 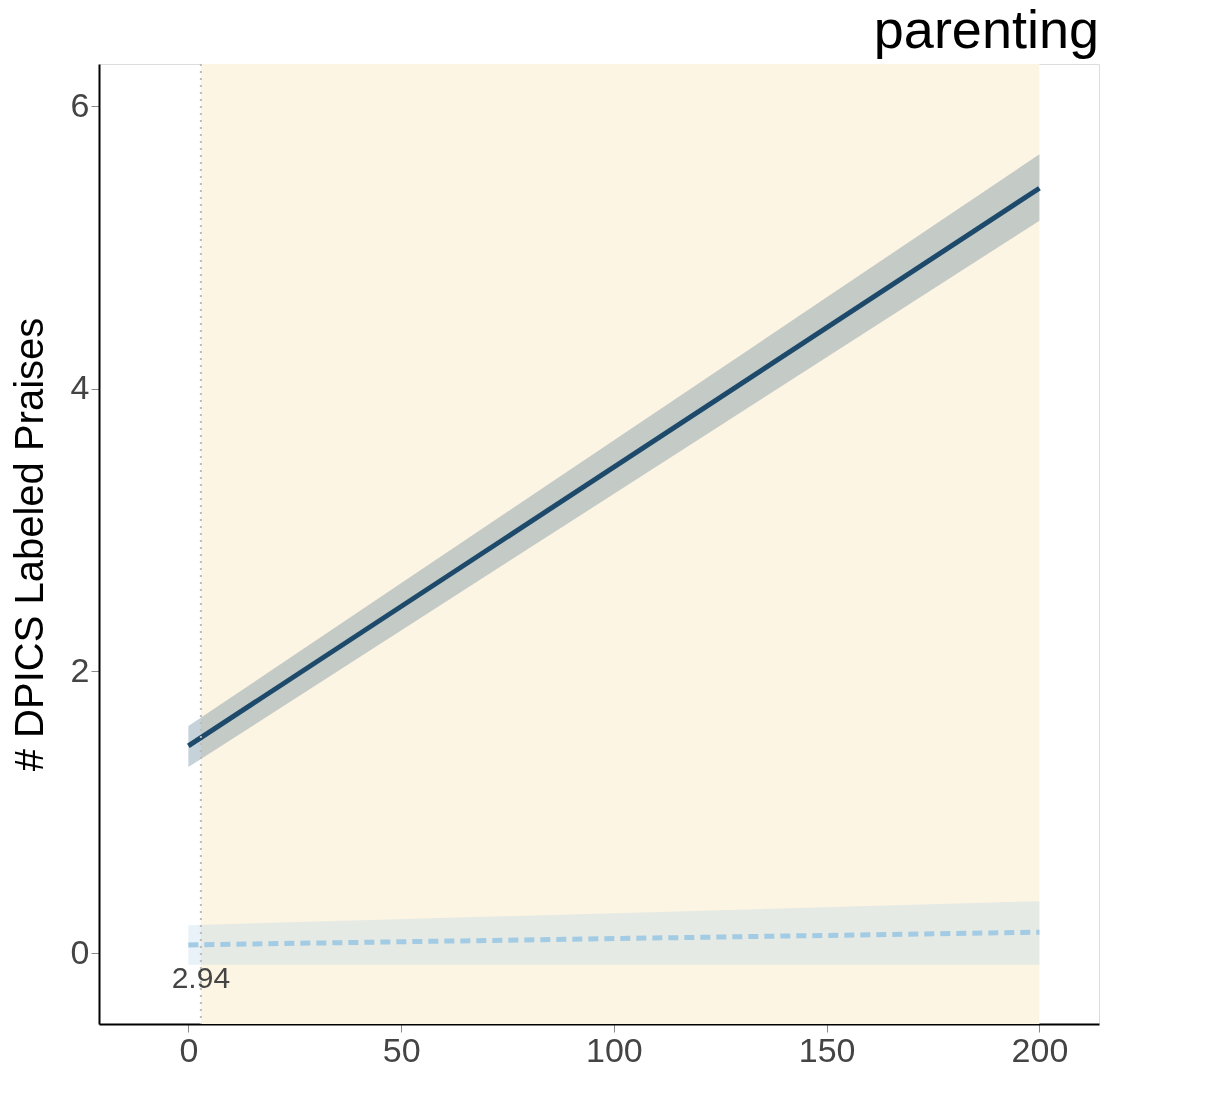 What do you see at coordinates (1040, 1049) in the screenshot?
I see `x-tick-label: 200` at bounding box center [1040, 1049].